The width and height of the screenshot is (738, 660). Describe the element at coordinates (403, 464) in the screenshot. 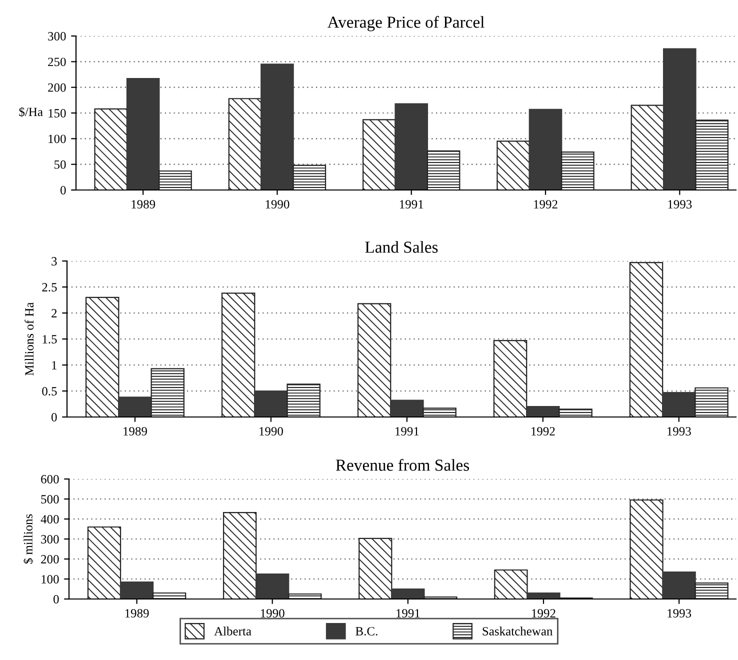

I see `chart-title: Revenue from Sales` at that location.